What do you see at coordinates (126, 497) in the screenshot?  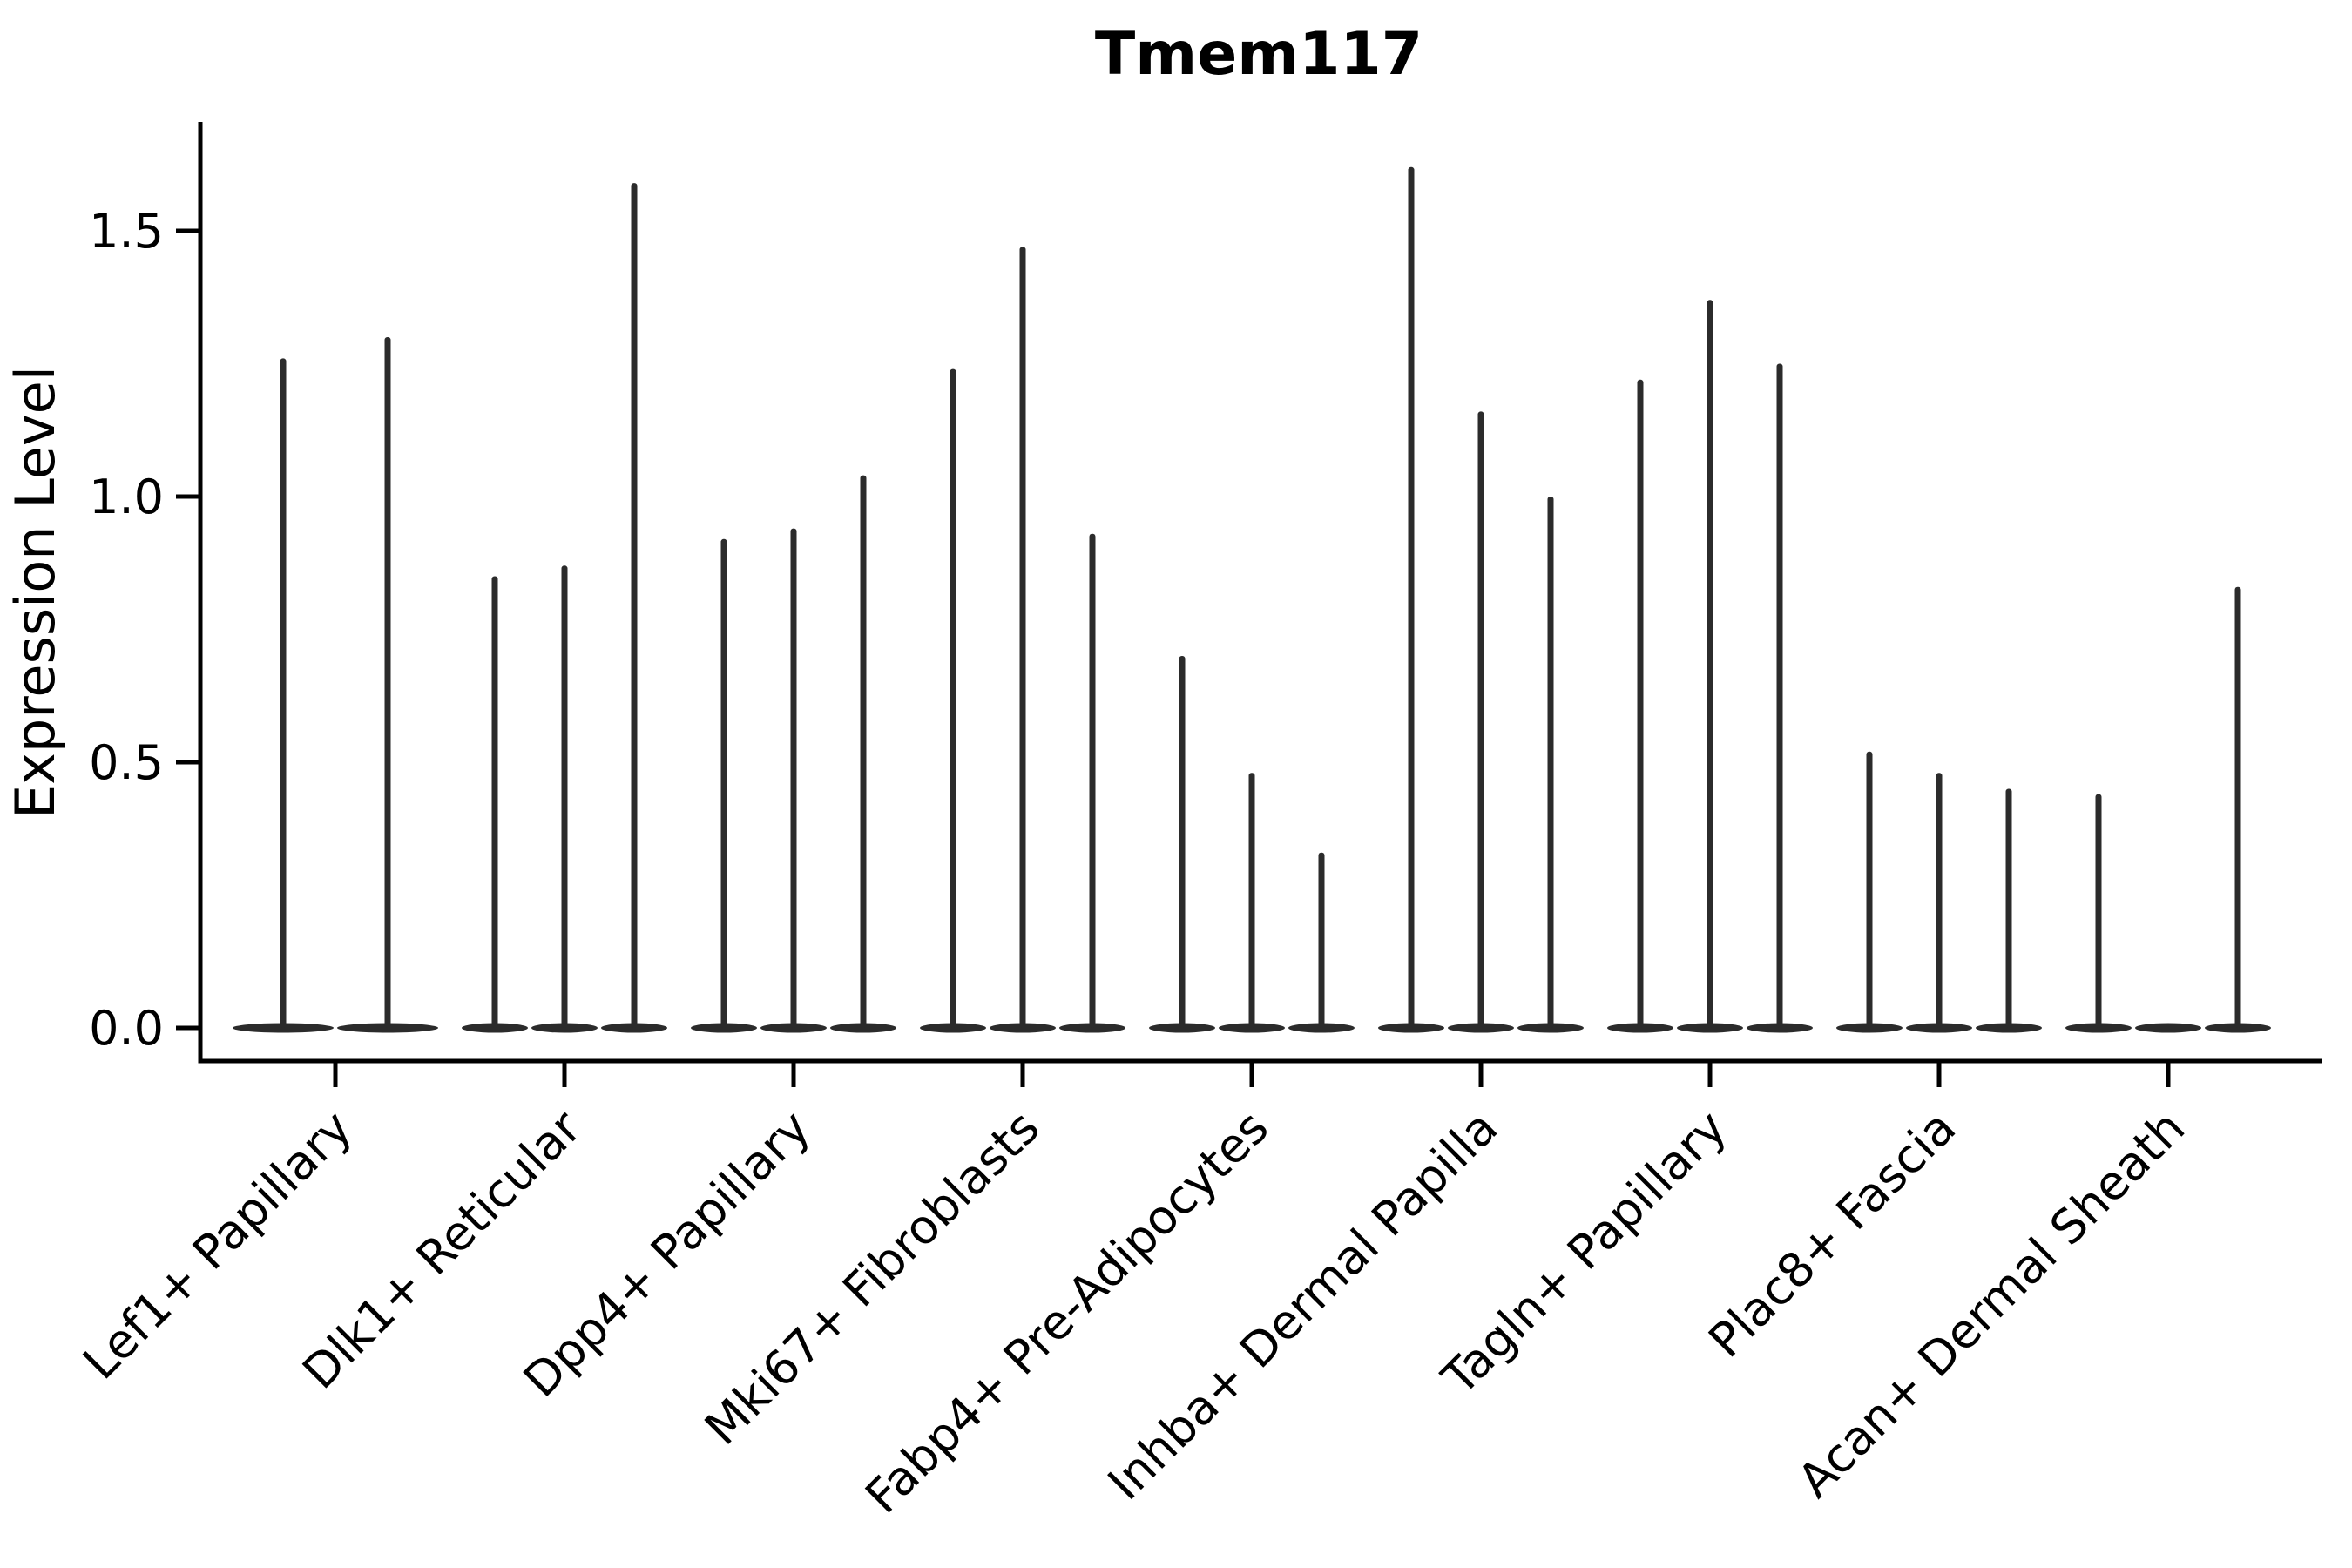 I see `y-tick-label: 1.0` at bounding box center [126, 497].